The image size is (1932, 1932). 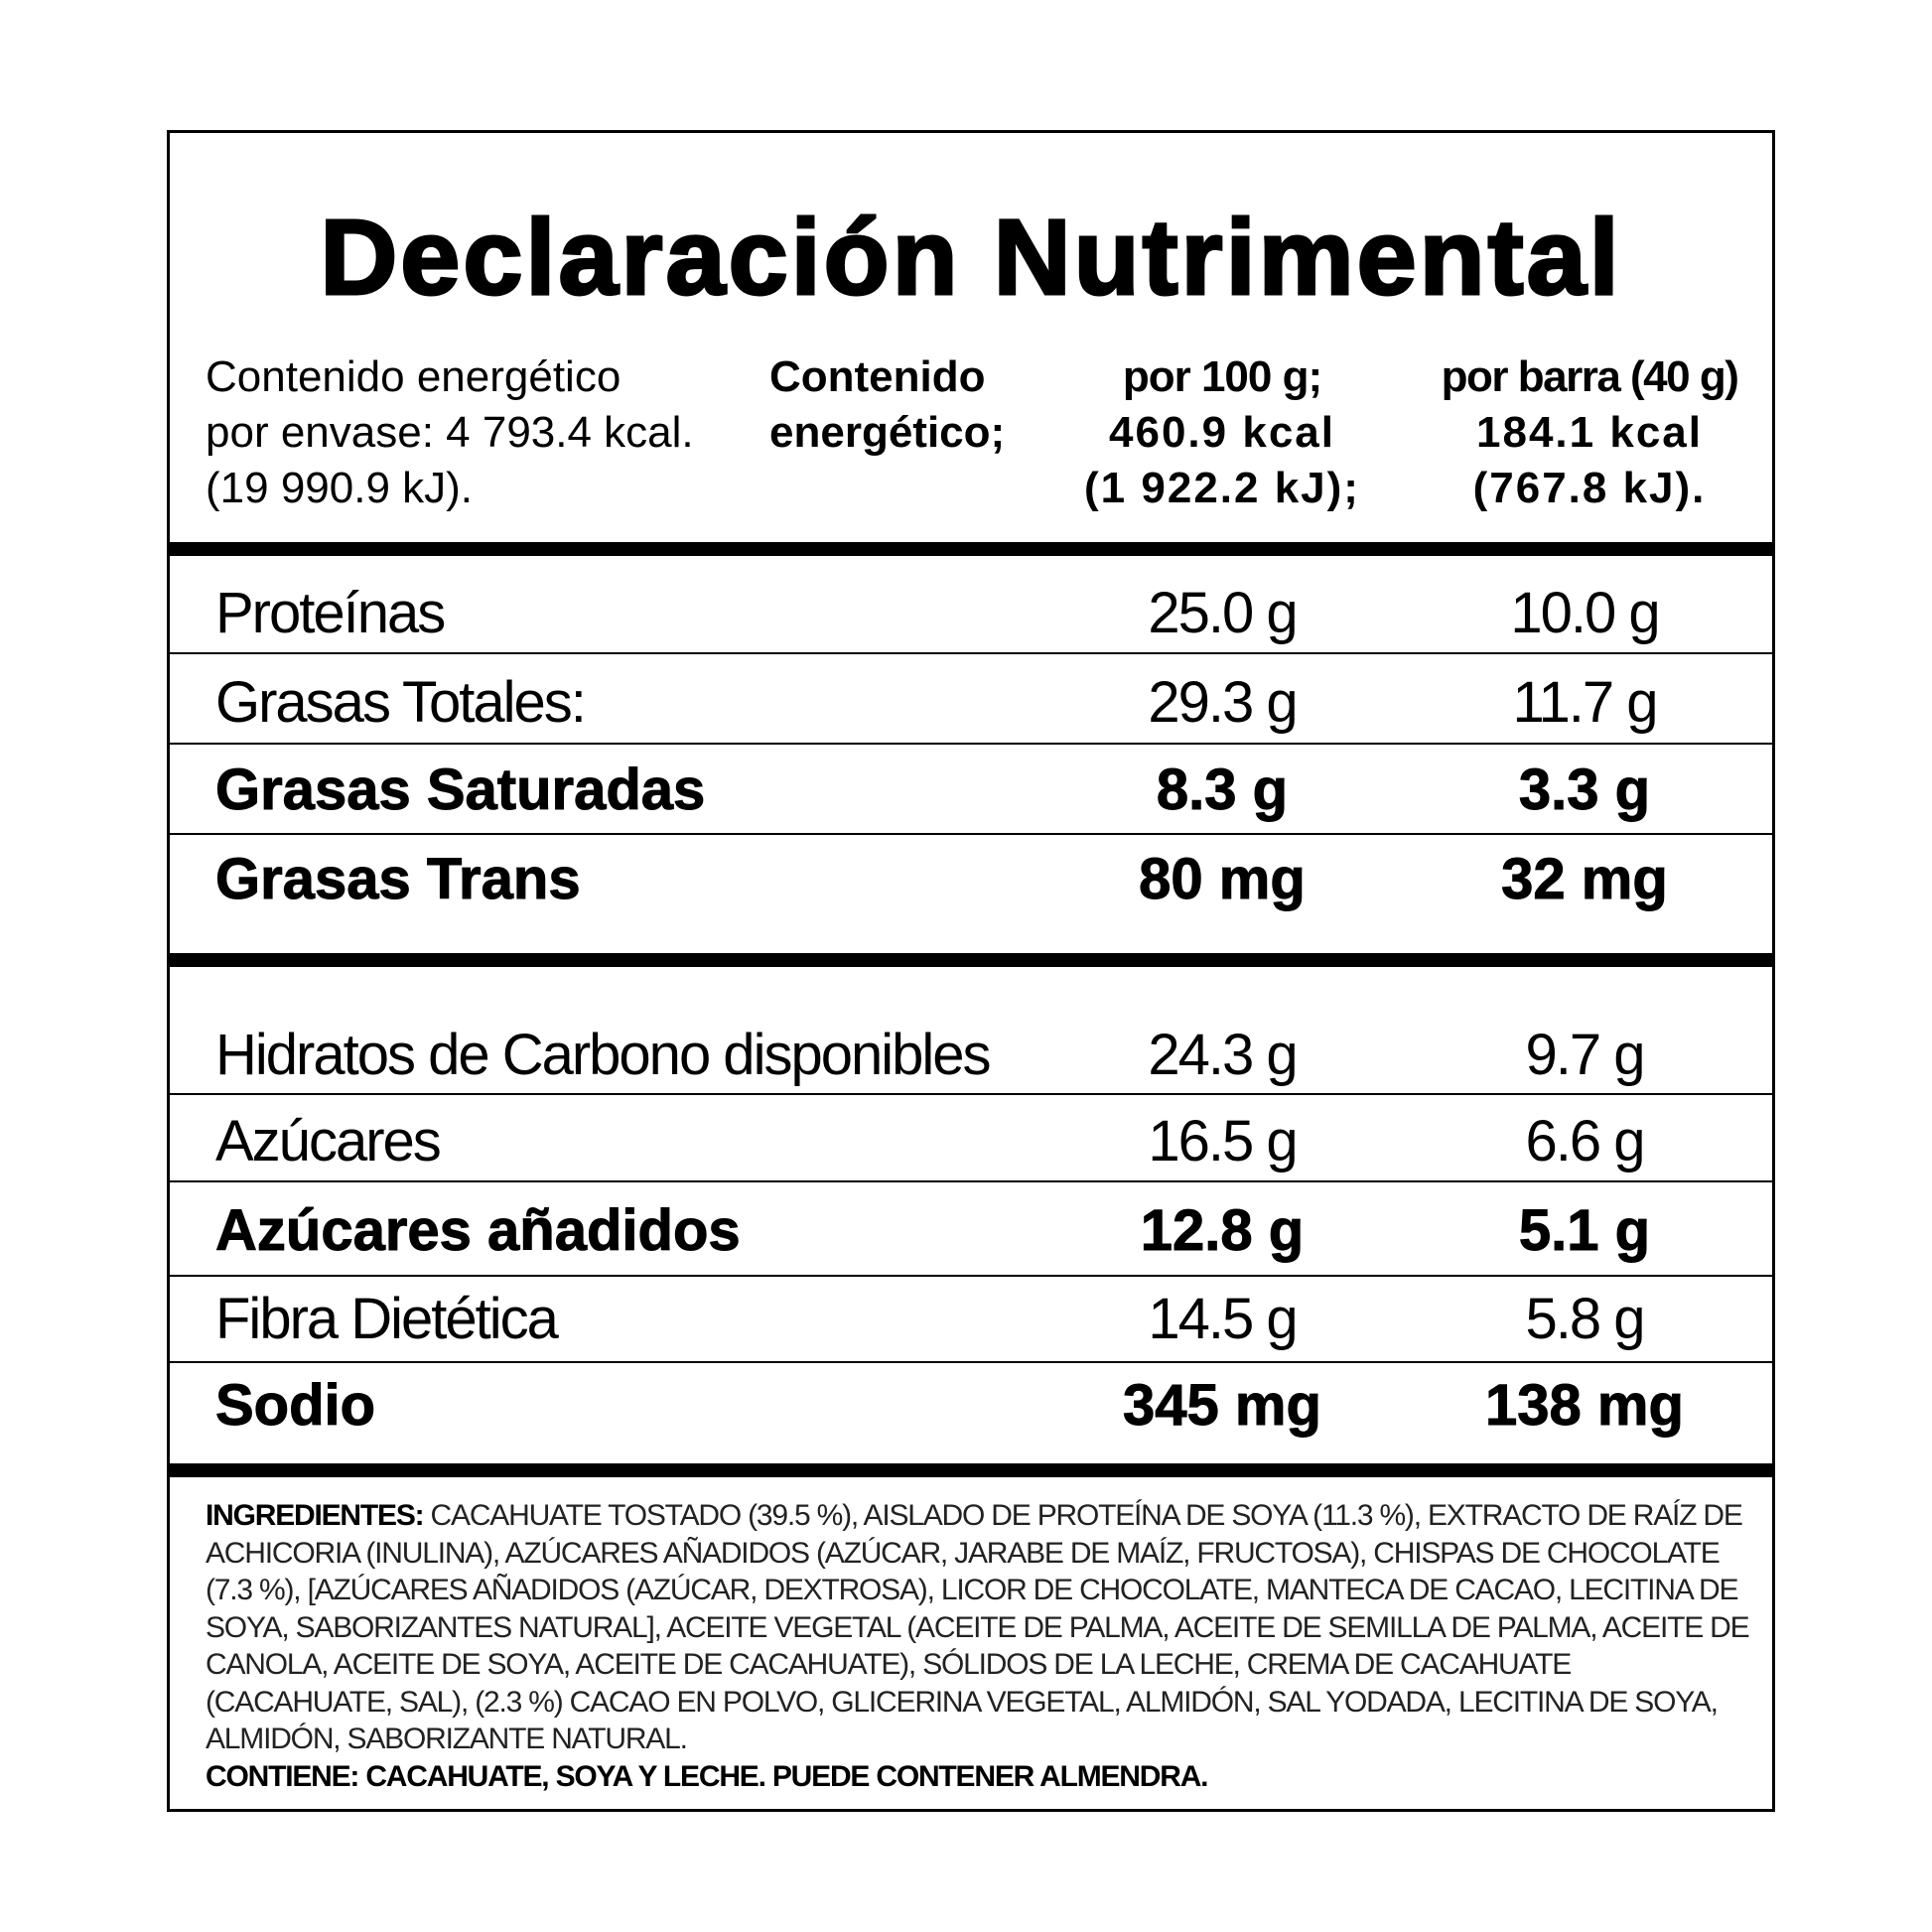 What do you see at coordinates (1223, 879) in the screenshot?
I see `value-per-100g: 80 mg` at bounding box center [1223, 879].